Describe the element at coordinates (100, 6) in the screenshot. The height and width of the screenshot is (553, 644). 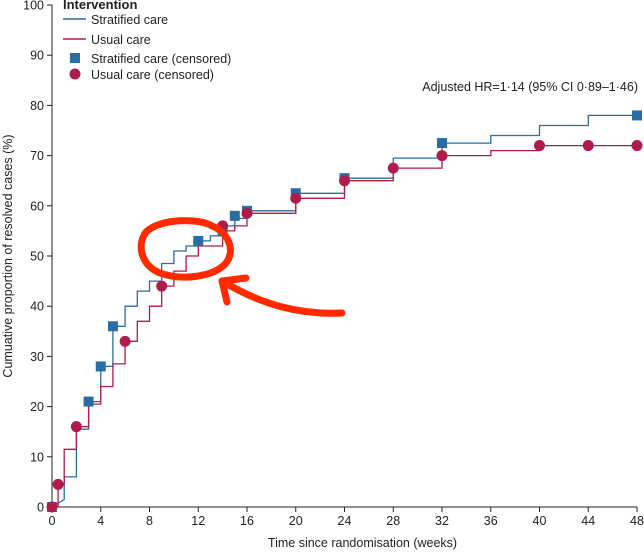
I see `legend-title: Intervention` at that location.